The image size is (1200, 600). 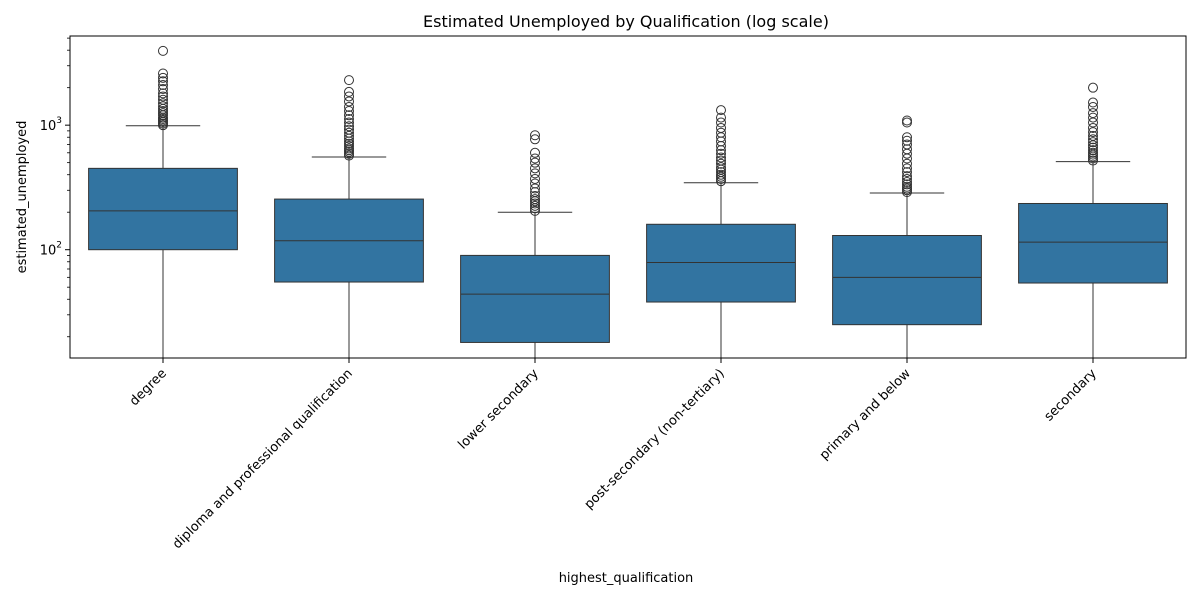 I want to click on y-tick-label: 10², so click(x=51, y=250).